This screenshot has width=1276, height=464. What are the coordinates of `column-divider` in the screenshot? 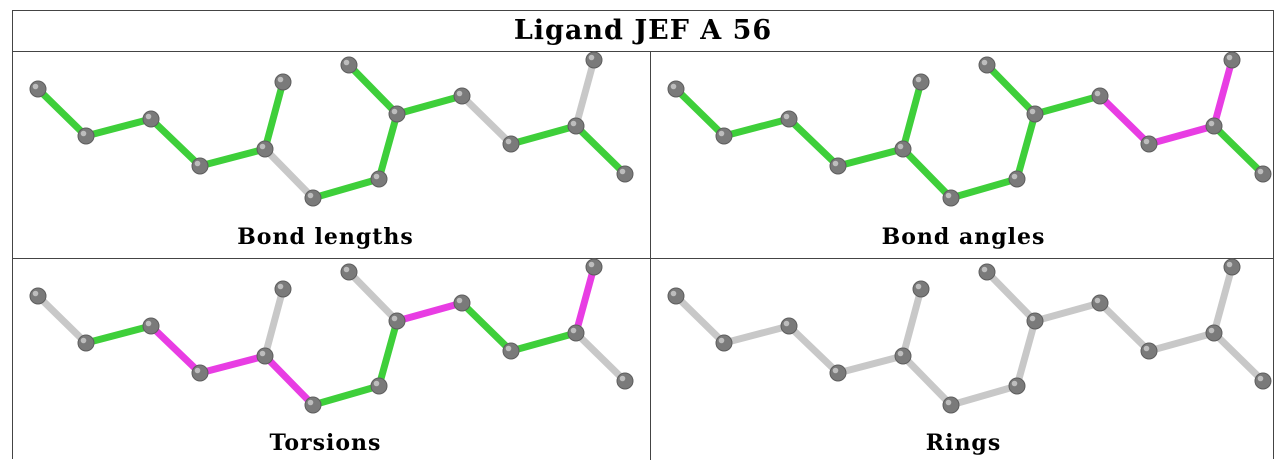 It's located at (650, 255).